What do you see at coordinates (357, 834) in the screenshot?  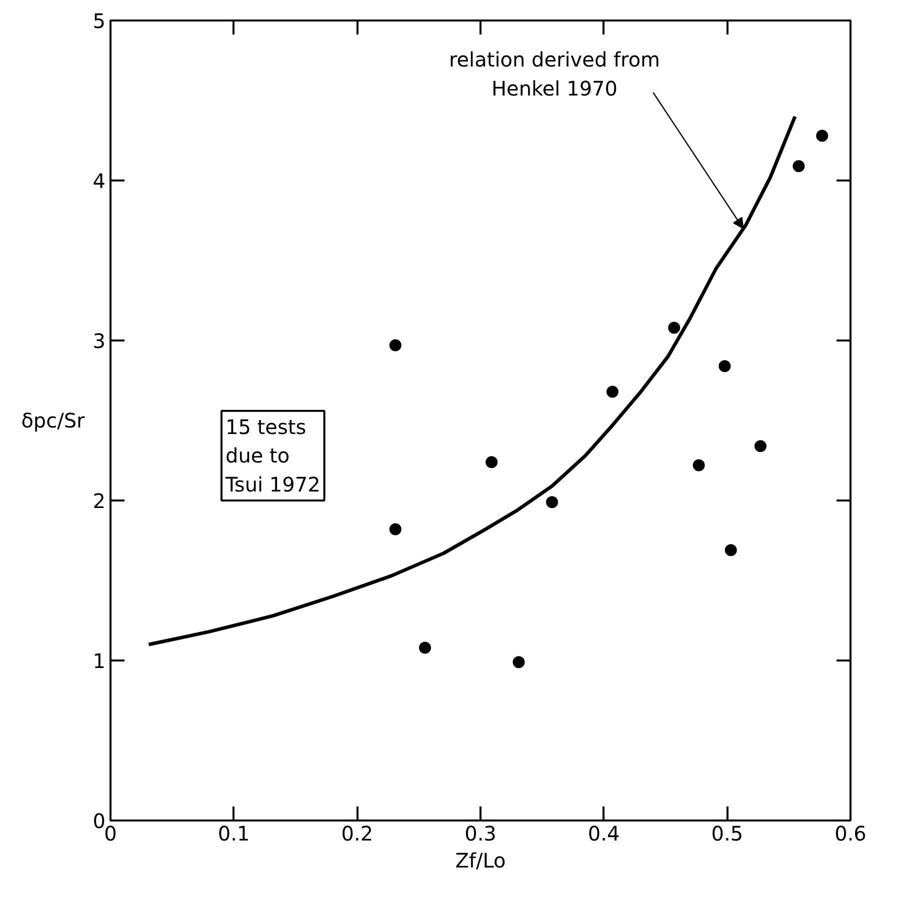 I see `x-tick-label: 0.2` at bounding box center [357, 834].